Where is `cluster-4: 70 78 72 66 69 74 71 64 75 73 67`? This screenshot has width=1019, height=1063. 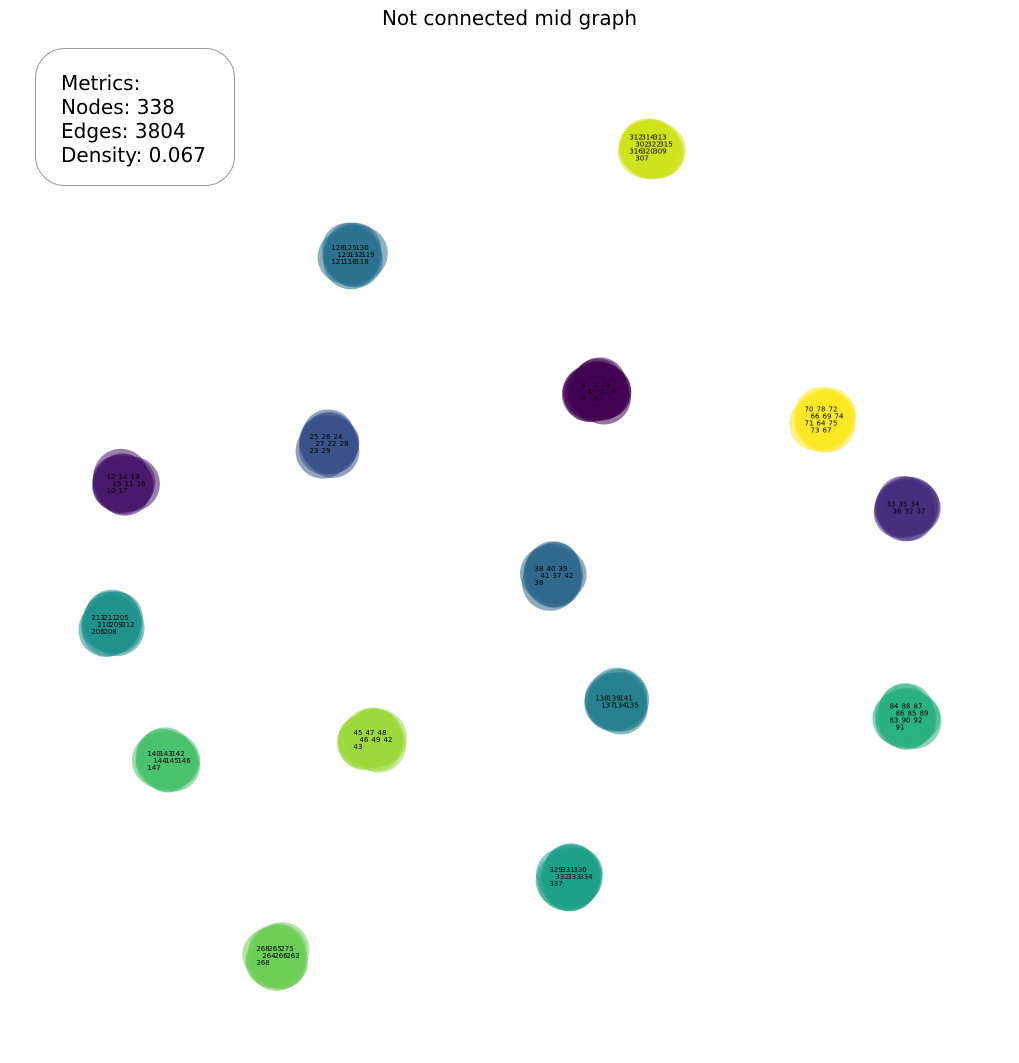 cluster-4: 70 78 72 66 69 74 71 64 75 73 67 is located at coordinates (822, 419).